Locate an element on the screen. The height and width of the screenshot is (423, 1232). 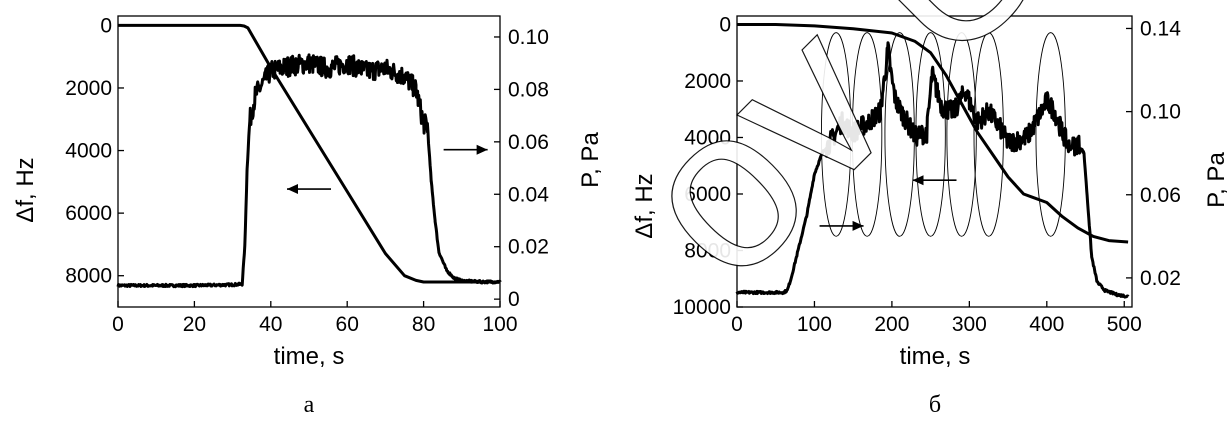
x-tick-label: 40 is located at coordinates (270, 324).